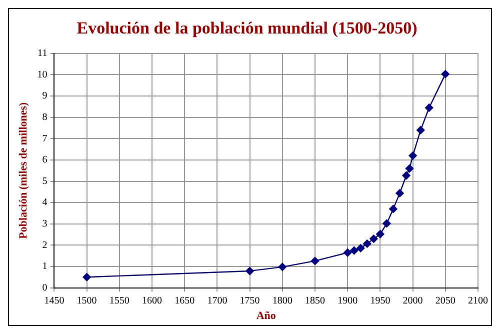 The height and width of the screenshot is (334, 500). I want to click on y-axis-title: Población (miles de millones), so click(23, 170).